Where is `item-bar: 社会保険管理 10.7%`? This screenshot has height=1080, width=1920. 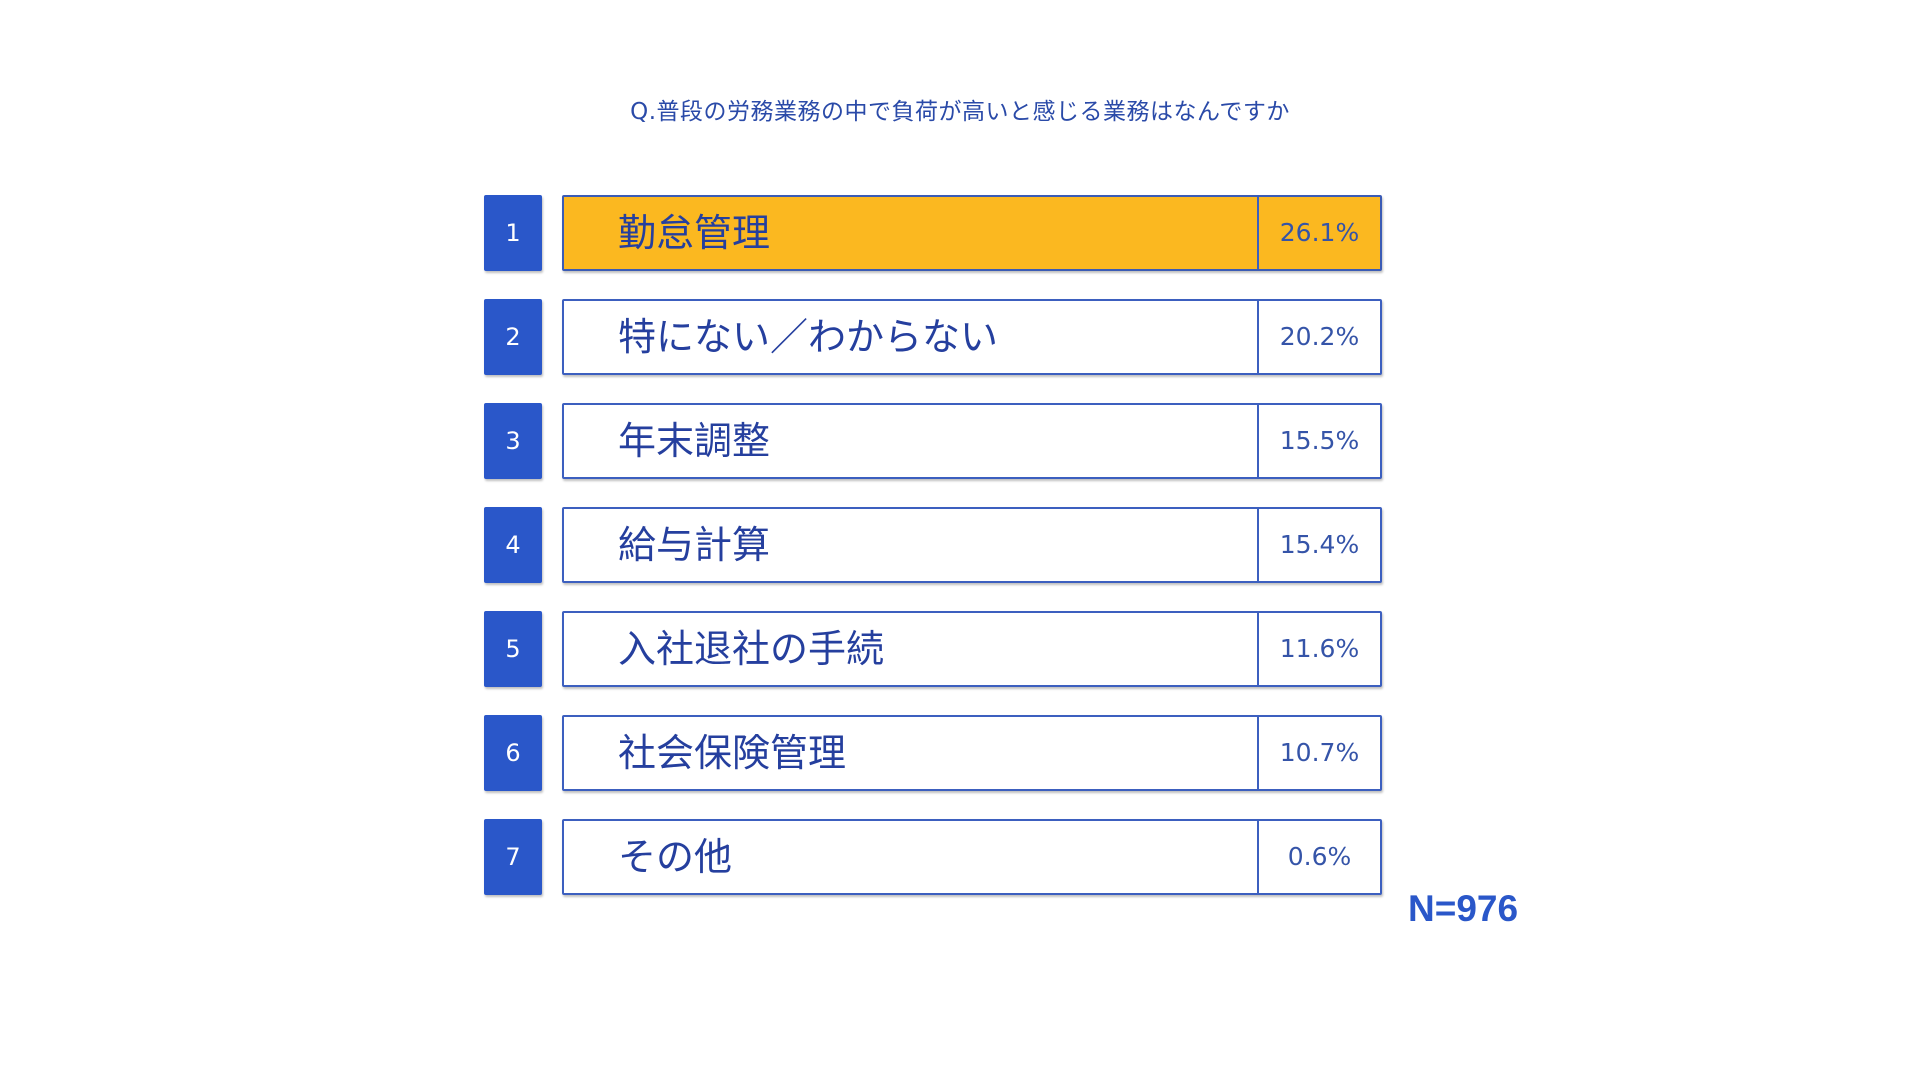
item-bar: 社会保険管理 10.7% is located at coordinates (972, 753).